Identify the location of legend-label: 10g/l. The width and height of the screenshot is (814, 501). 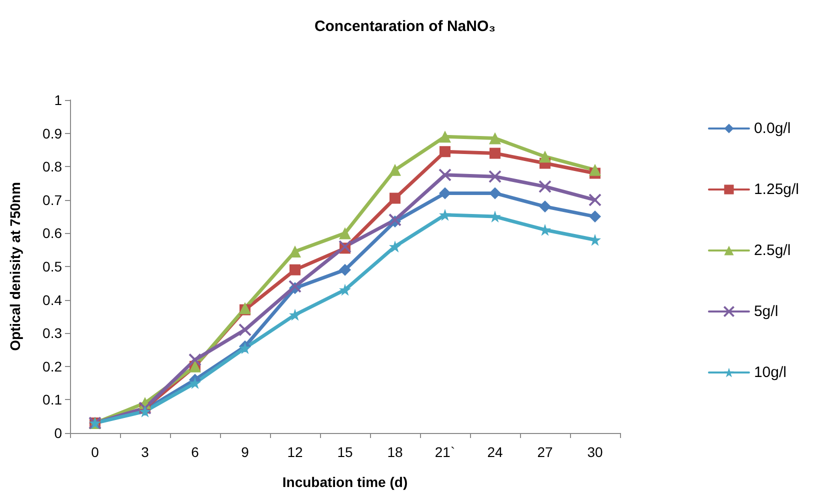
(770, 372).